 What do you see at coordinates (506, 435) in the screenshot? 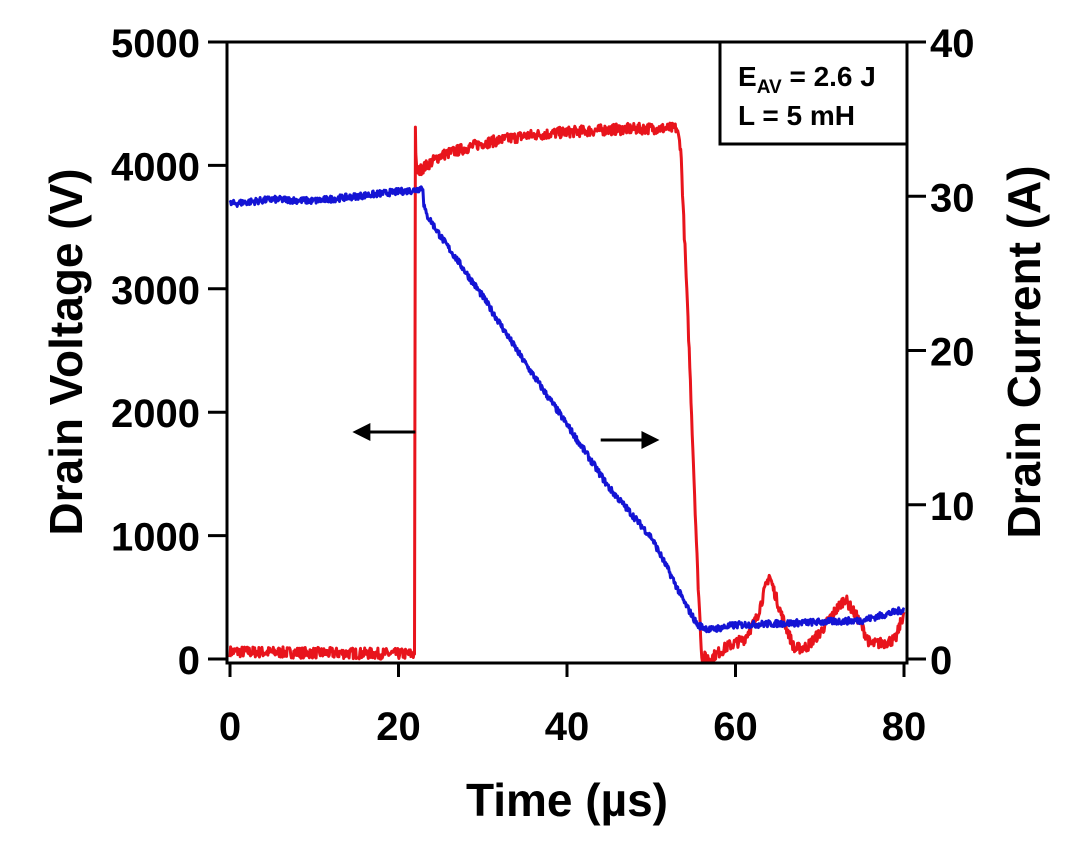
I see `axis-arrows` at bounding box center [506, 435].